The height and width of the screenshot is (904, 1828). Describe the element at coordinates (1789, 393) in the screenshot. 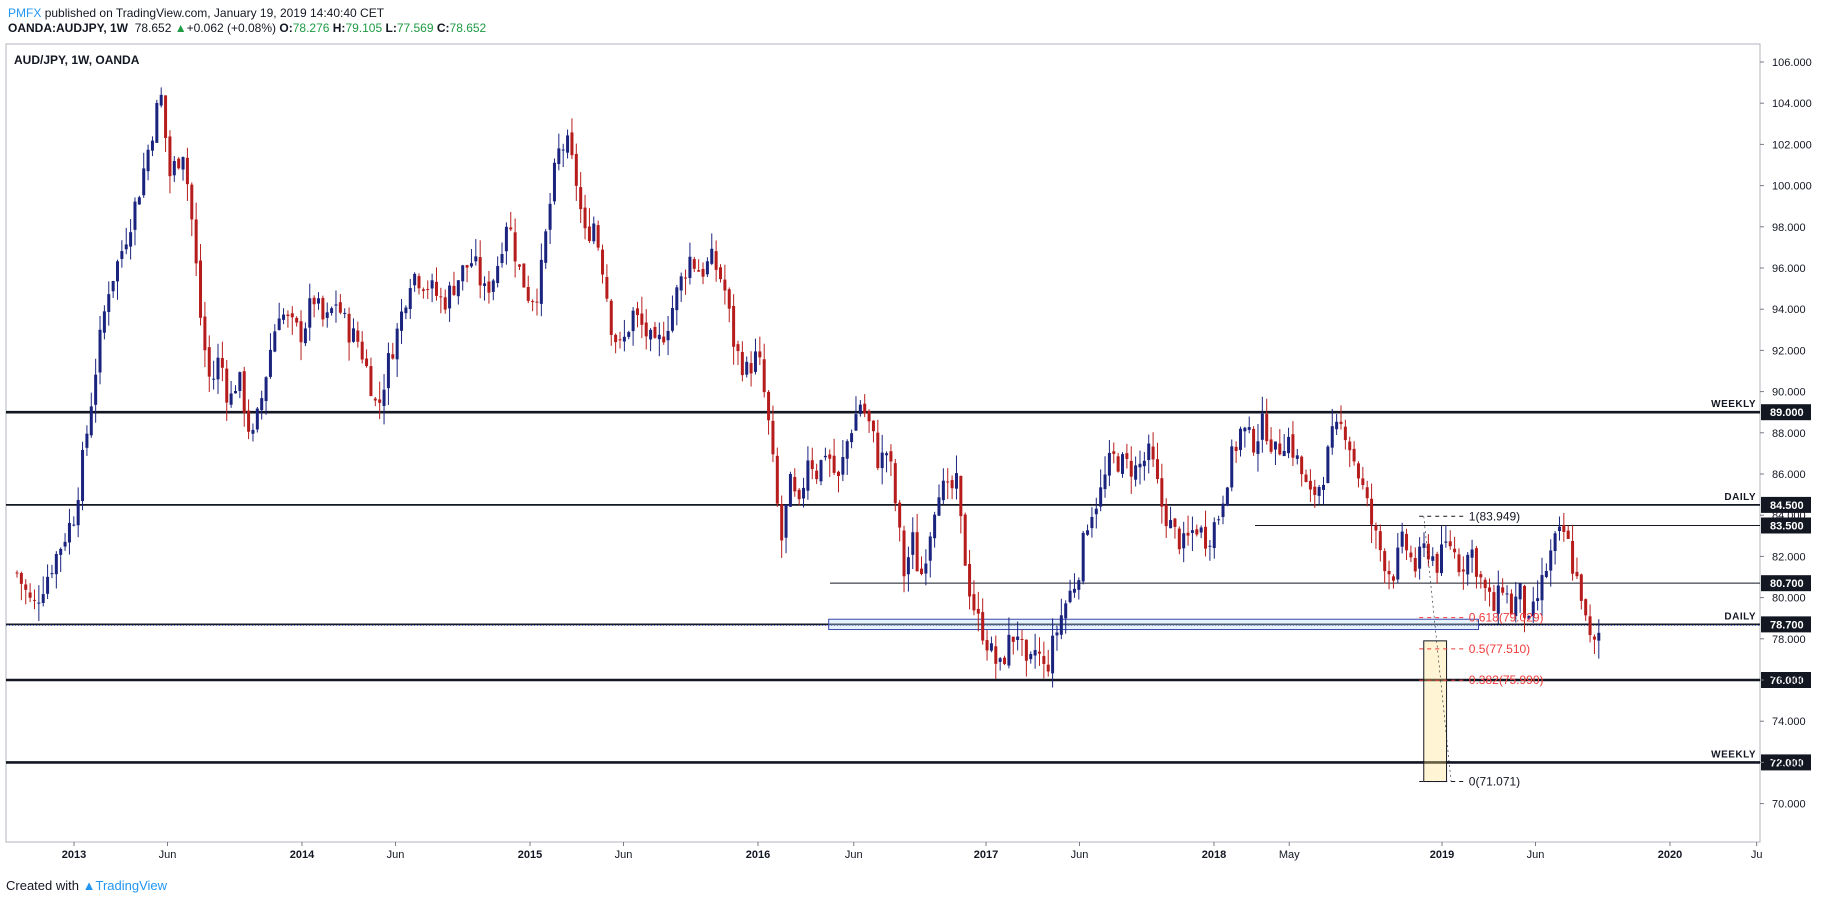

I see `y-tick-label: 90.000` at that location.